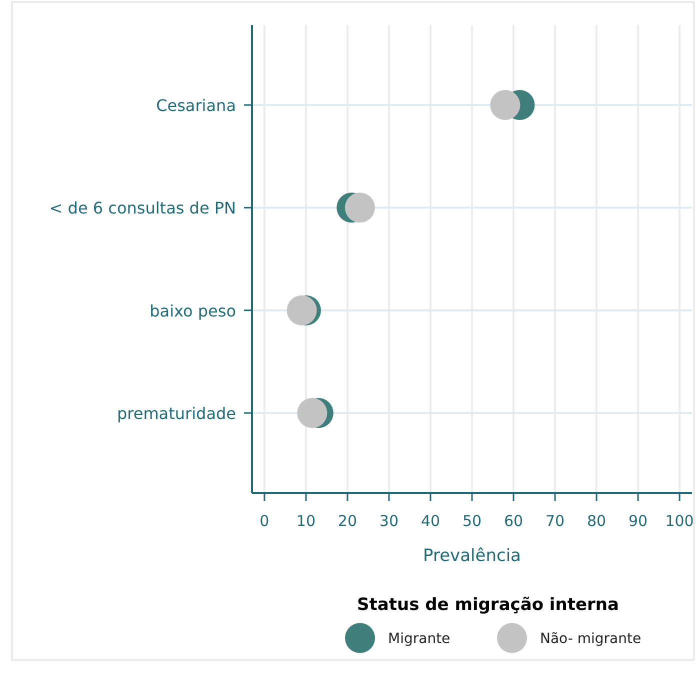 This screenshot has width=696, height=686. What do you see at coordinates (638, 521) in the screenshot?
I see `x-tick-label: 90` at bounding box center [638, 521].